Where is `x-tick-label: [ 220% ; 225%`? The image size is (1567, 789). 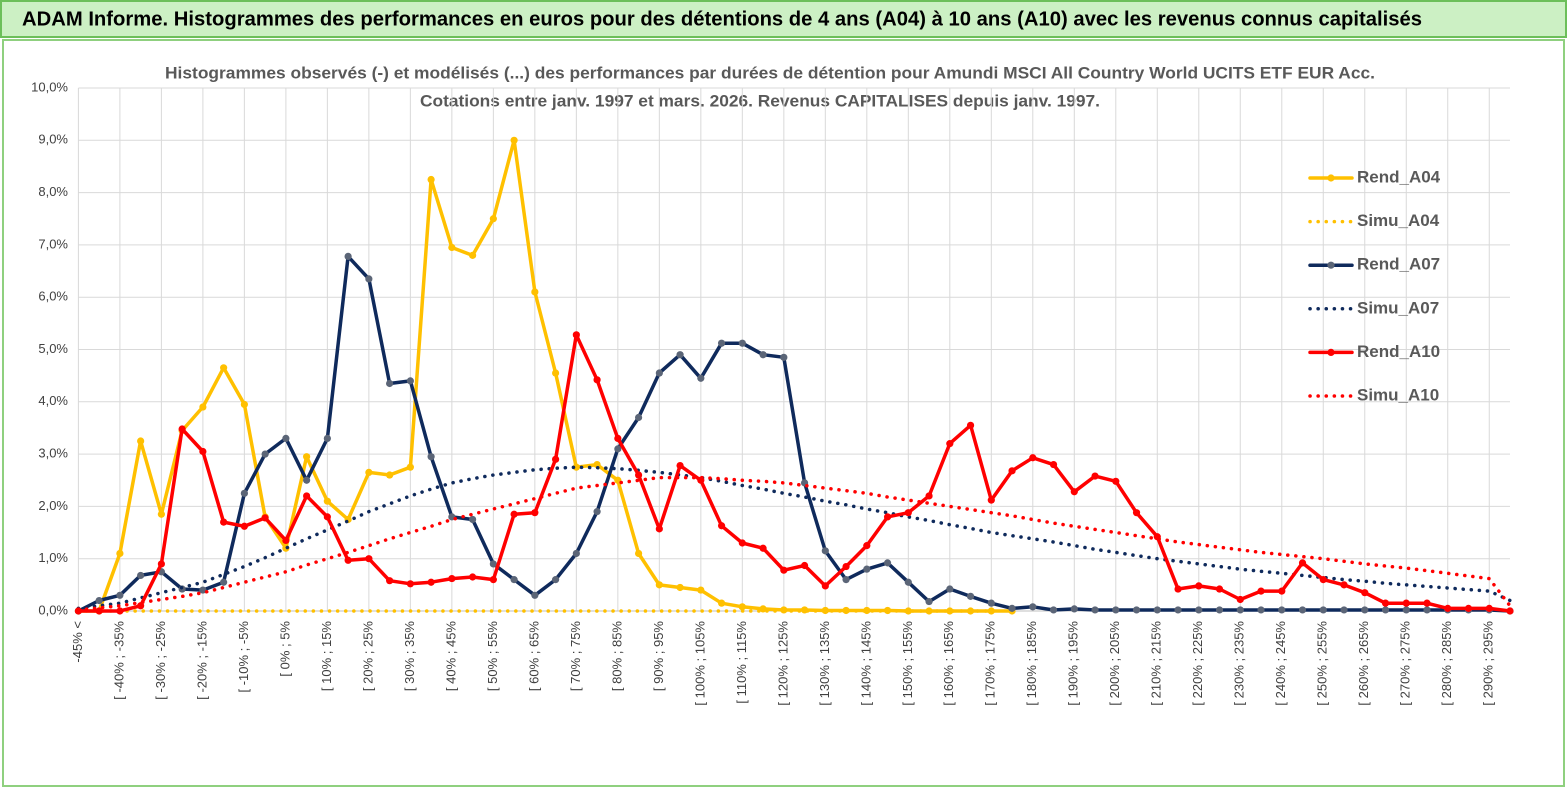
x-tick-label: [ 220% ; 225% is located at coordinates (1197, 663).